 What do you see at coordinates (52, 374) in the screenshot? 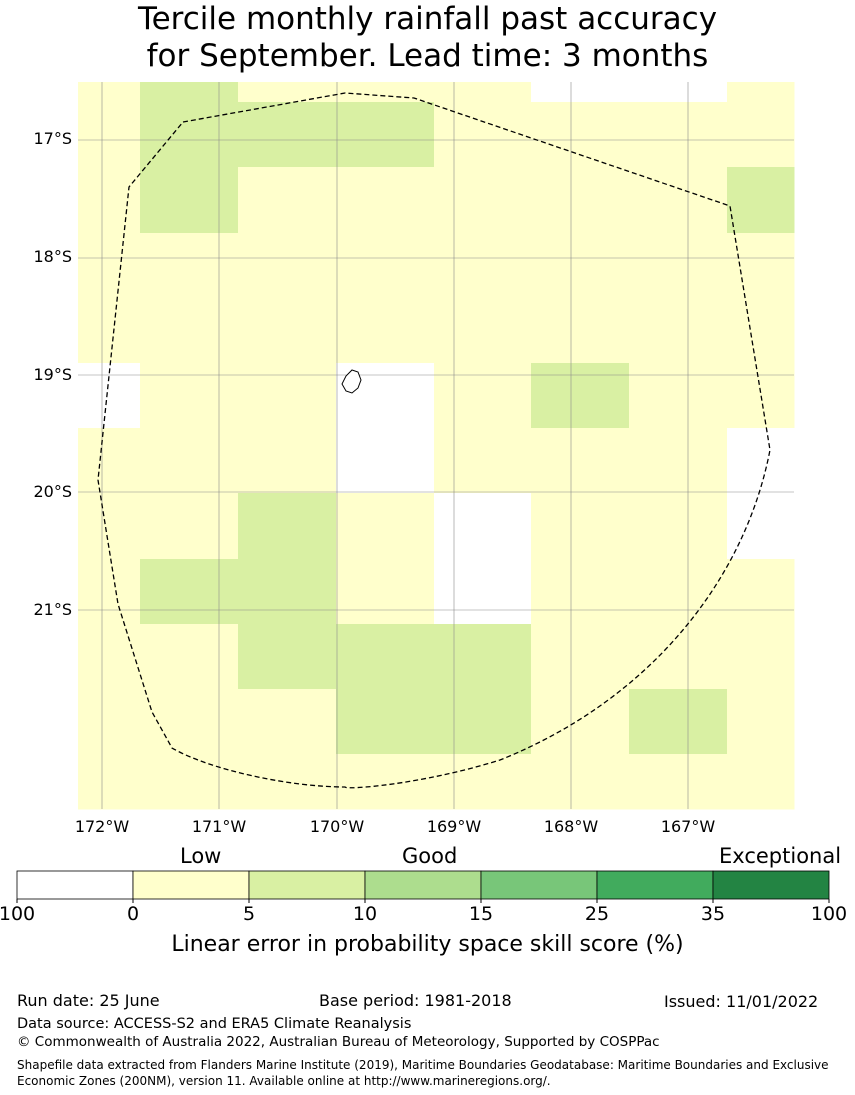
I see `lat-label-19s: 19°S` at bounding box center [52, 374].